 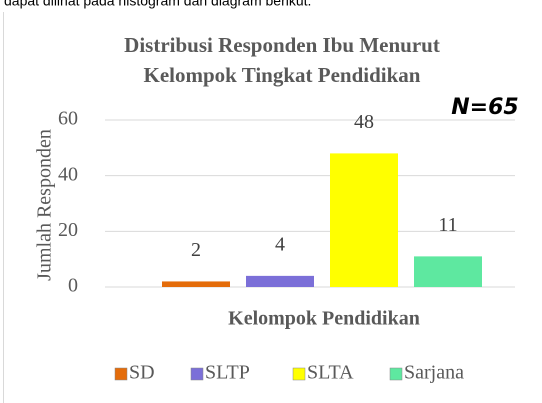 What do you see at coordinates (484, 107) in the screenshot?
I see `annotation: N=65` at bounding box center [484, 107].